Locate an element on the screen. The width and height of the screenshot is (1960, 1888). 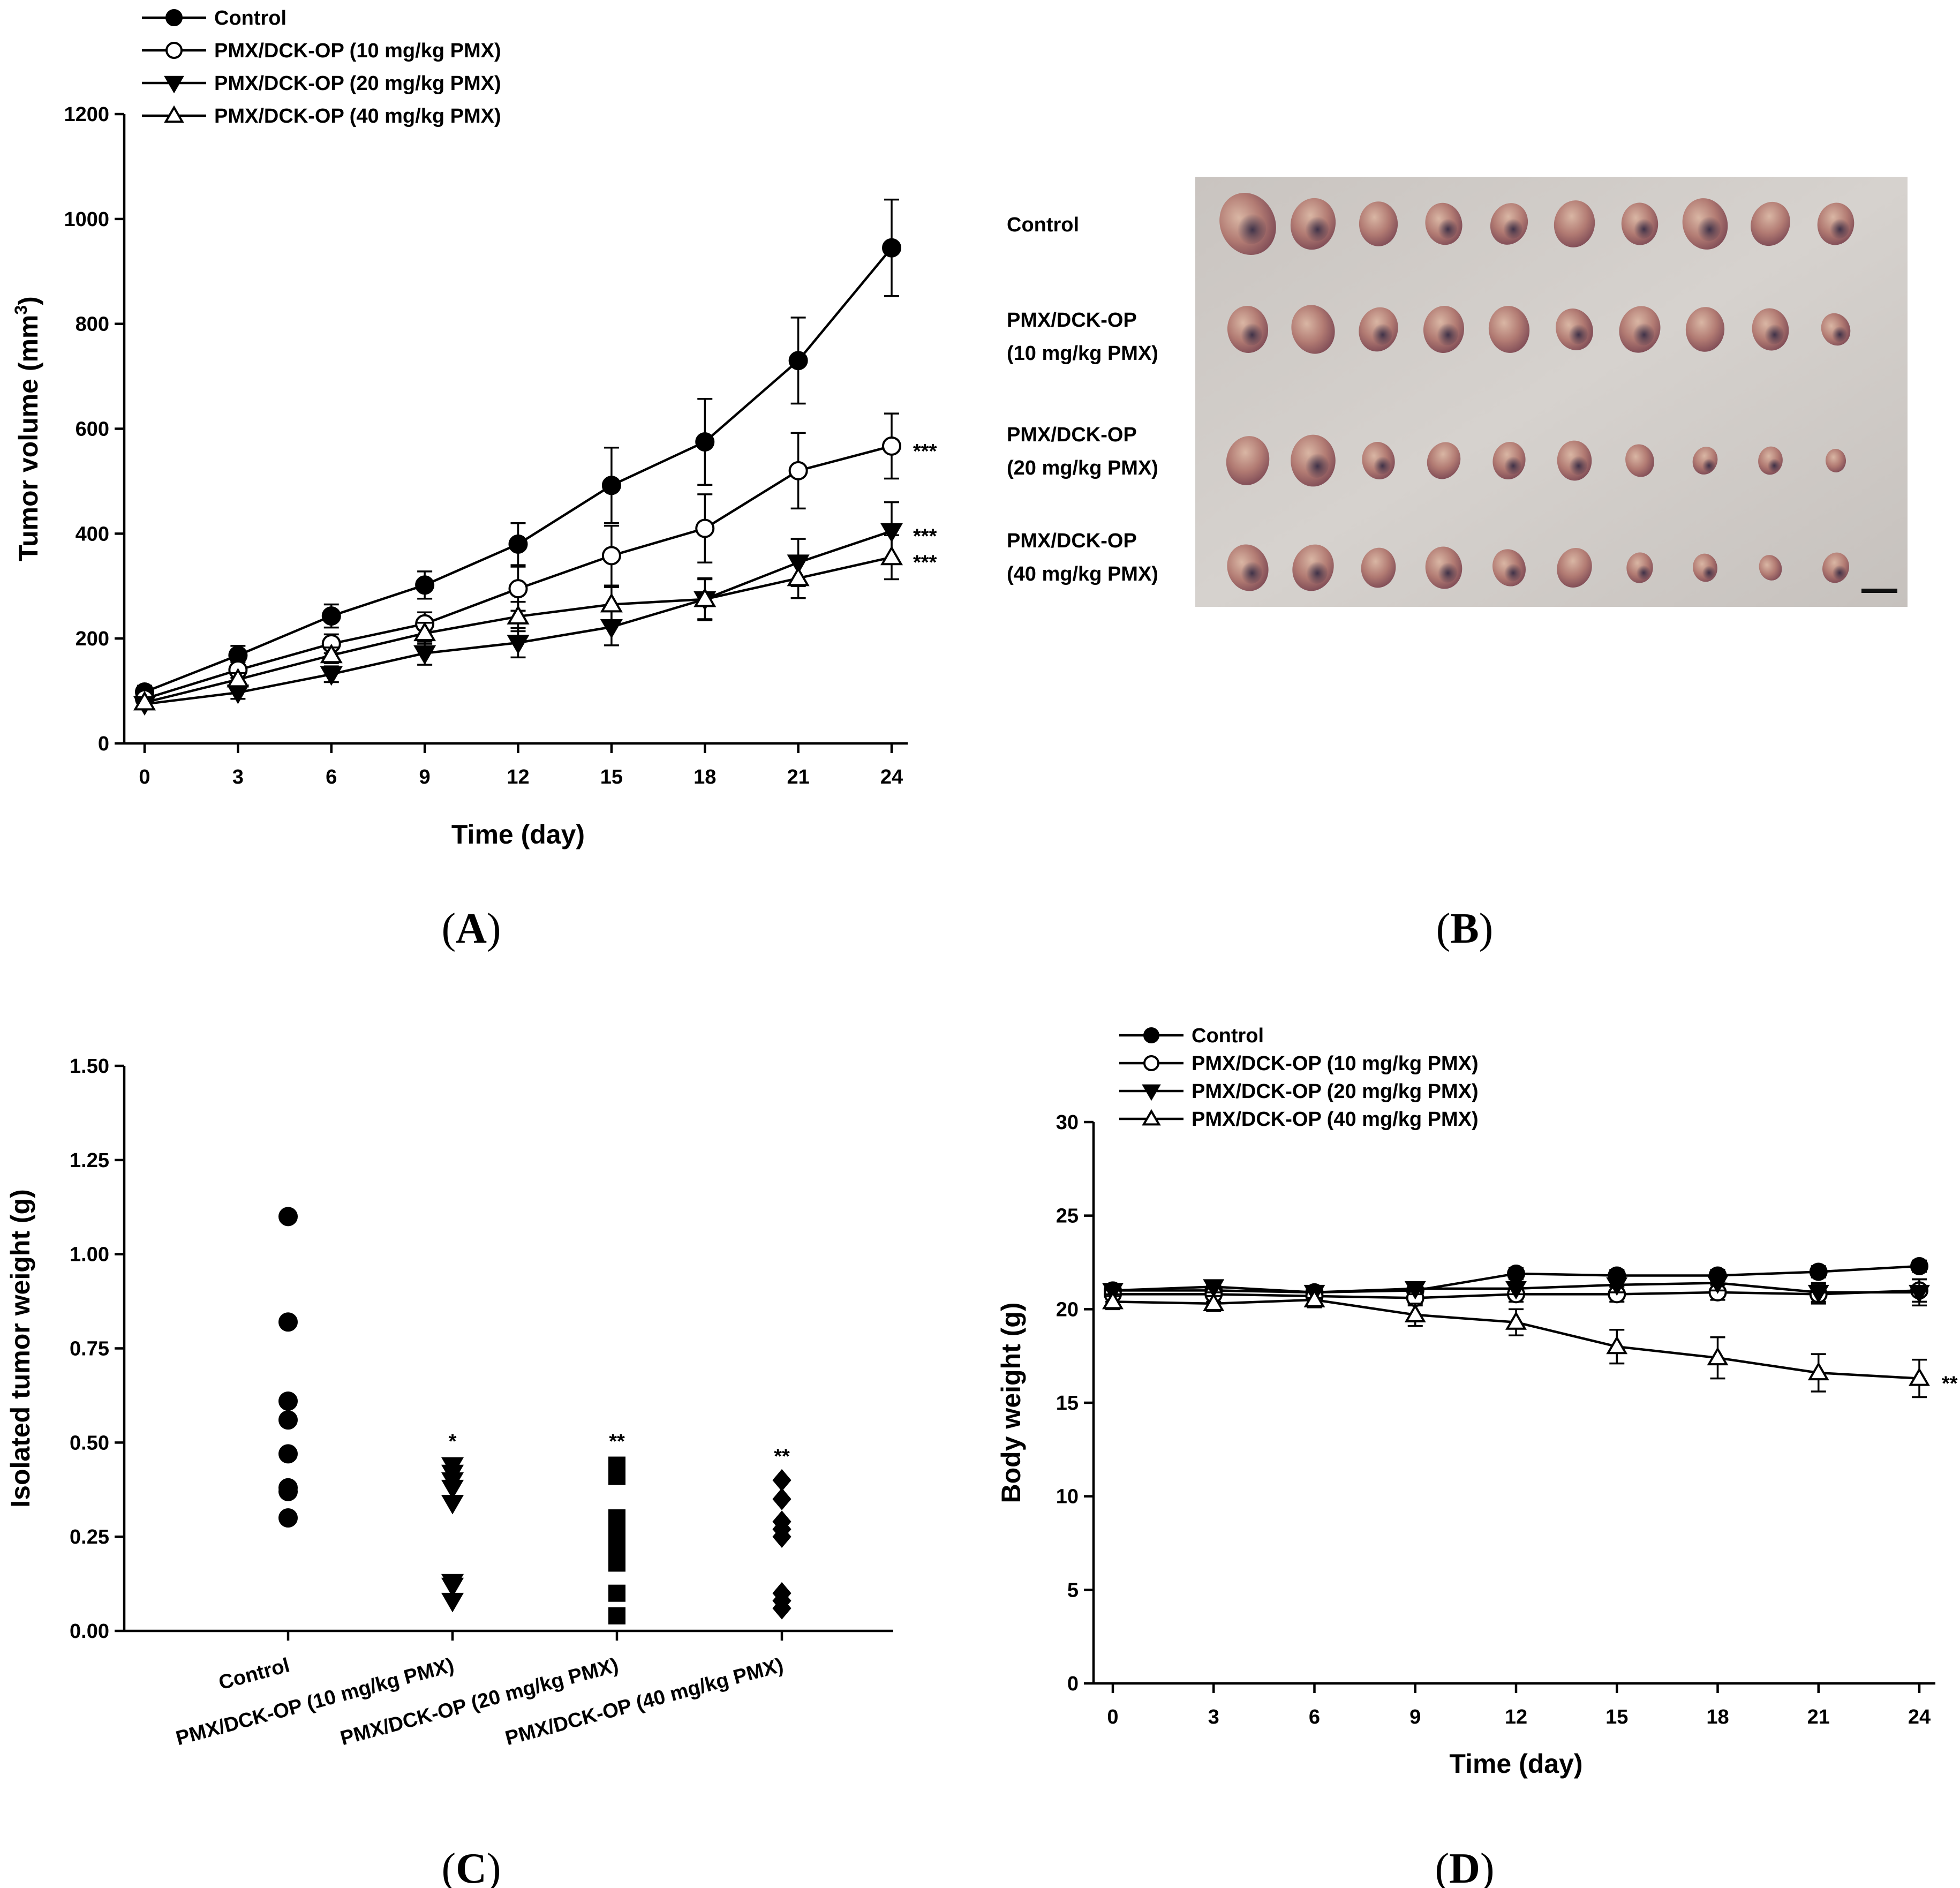
series-1: *** is located at coordinates (536, 560).